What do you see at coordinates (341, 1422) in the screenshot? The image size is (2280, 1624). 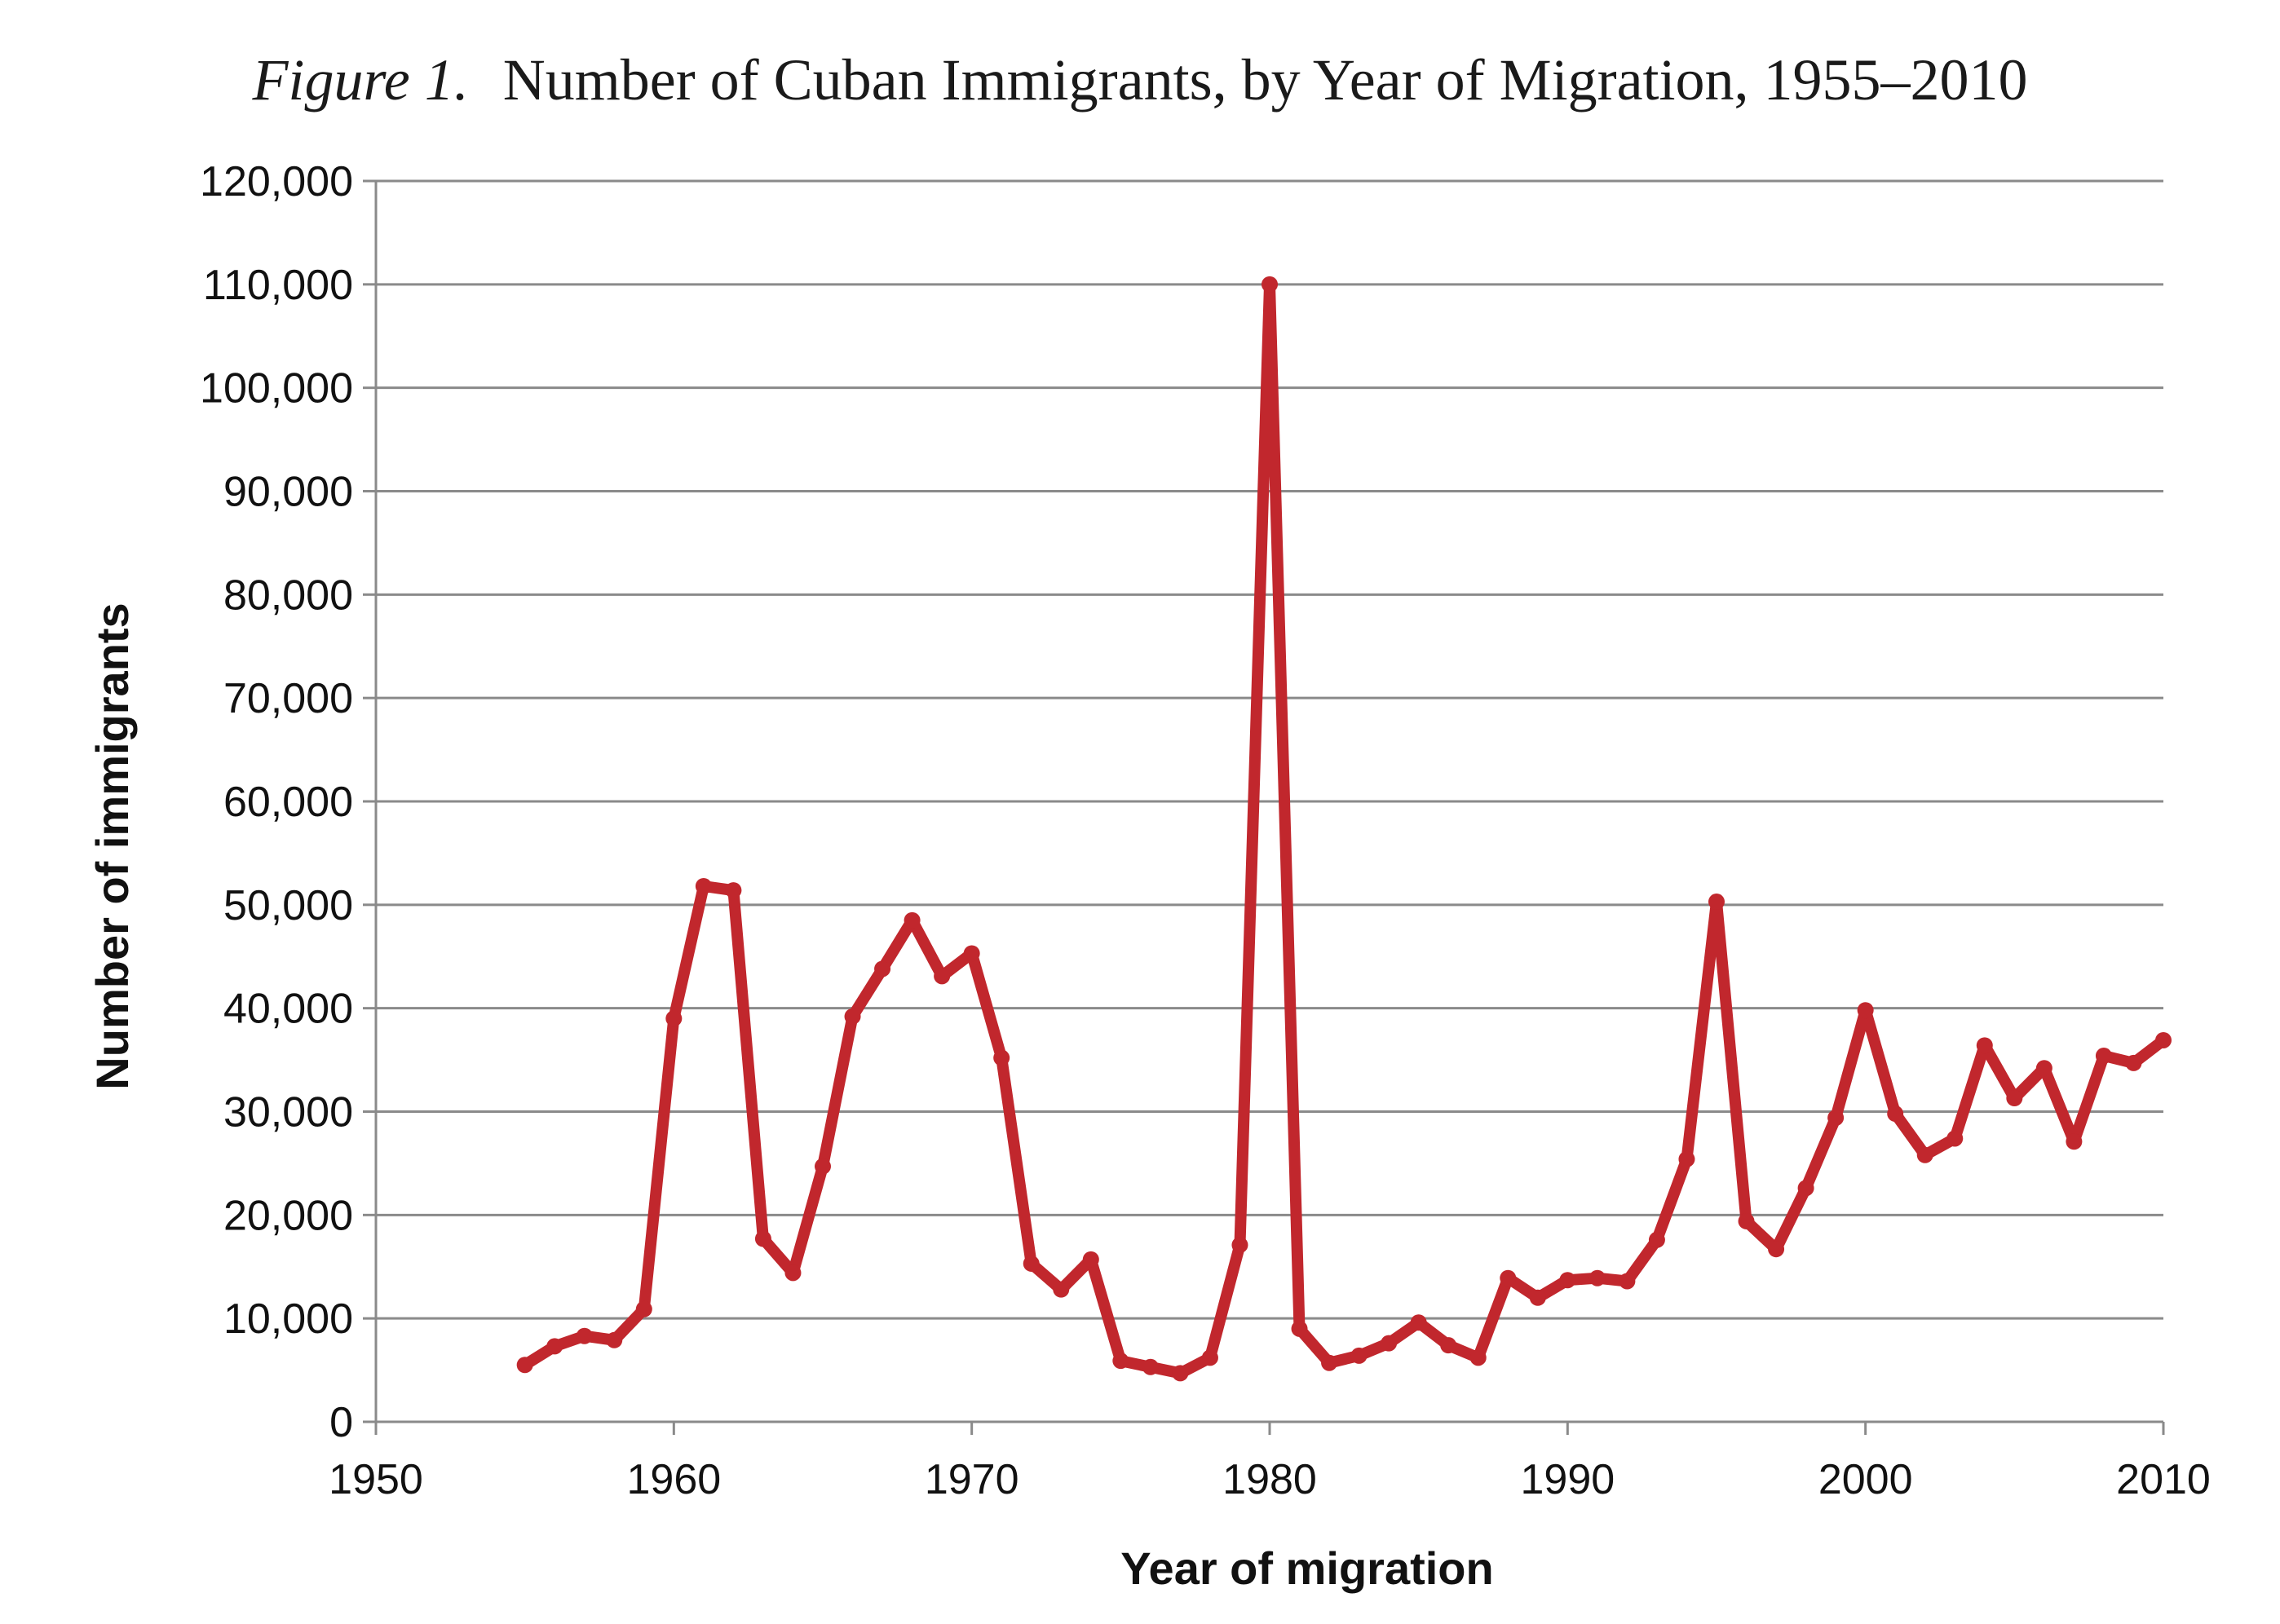 I see `y-tick-label: 0` at bounding box center [341, 1422].